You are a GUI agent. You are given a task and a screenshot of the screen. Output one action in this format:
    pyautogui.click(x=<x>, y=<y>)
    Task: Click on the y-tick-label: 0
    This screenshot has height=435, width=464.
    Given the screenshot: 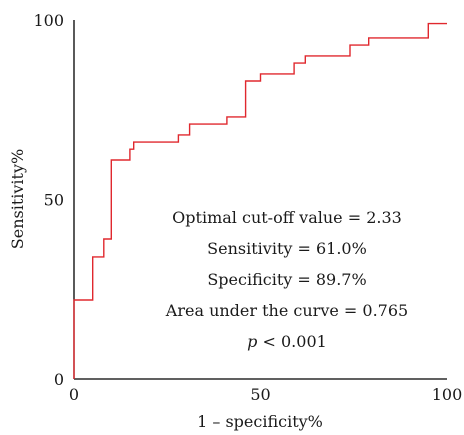 What is the action you would take?
    pyautogui.click(x=59, y=379)
    